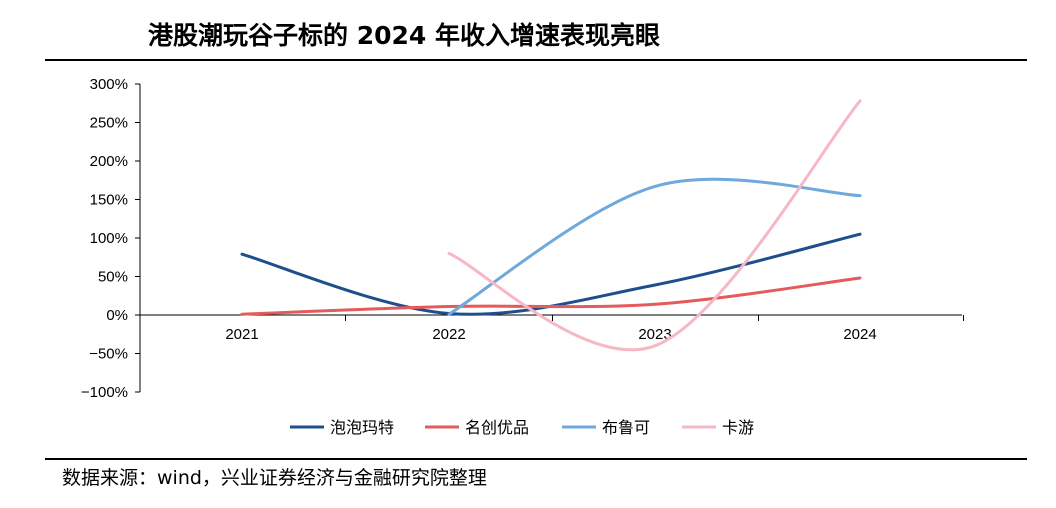 The image size is (1056, 508). I want to click on y-tick-label: 250%, so click(109, 123).